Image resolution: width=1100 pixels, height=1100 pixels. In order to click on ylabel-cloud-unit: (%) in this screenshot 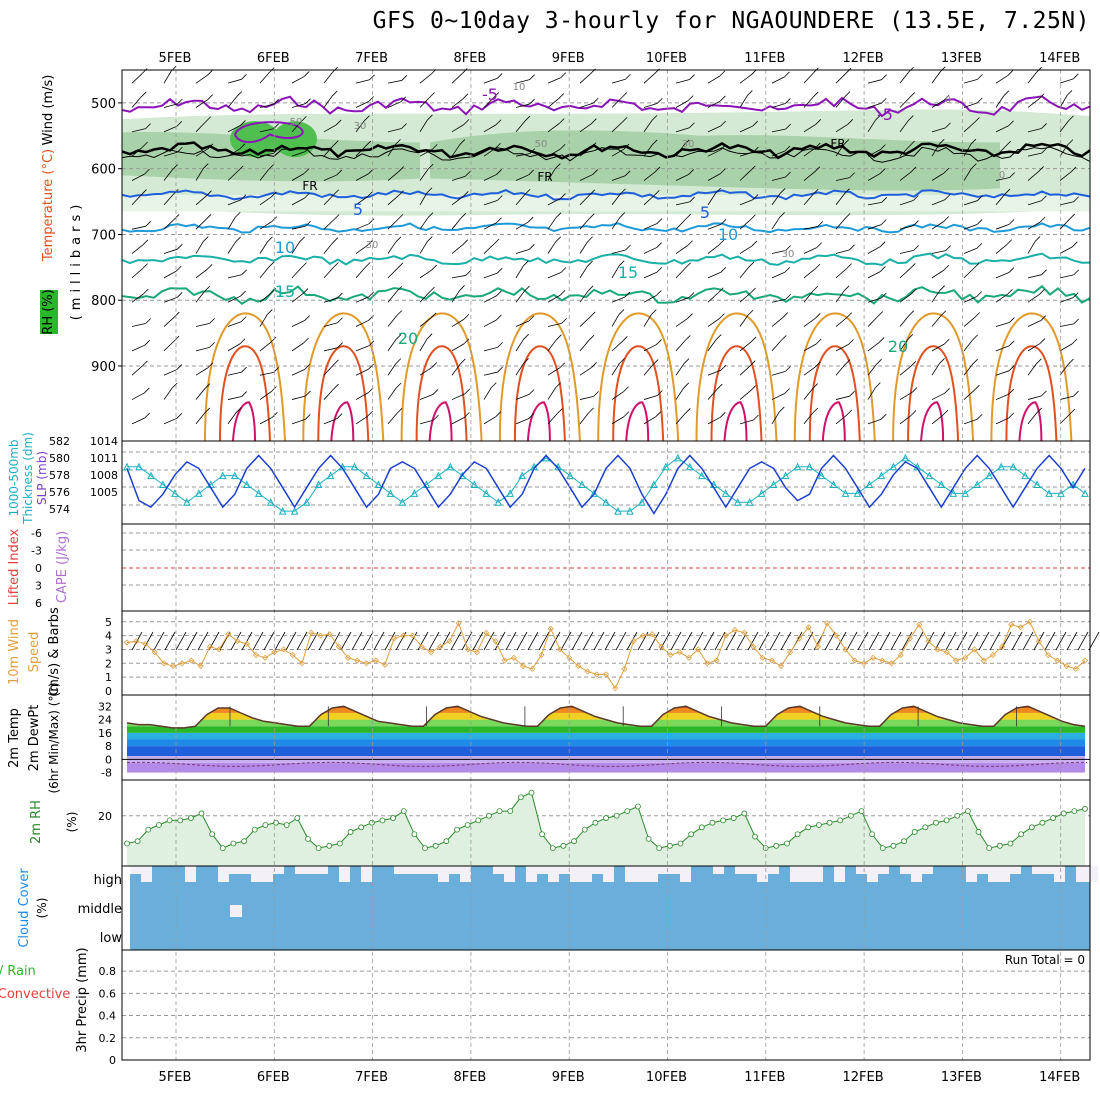, I will do `click(42, 908)`.